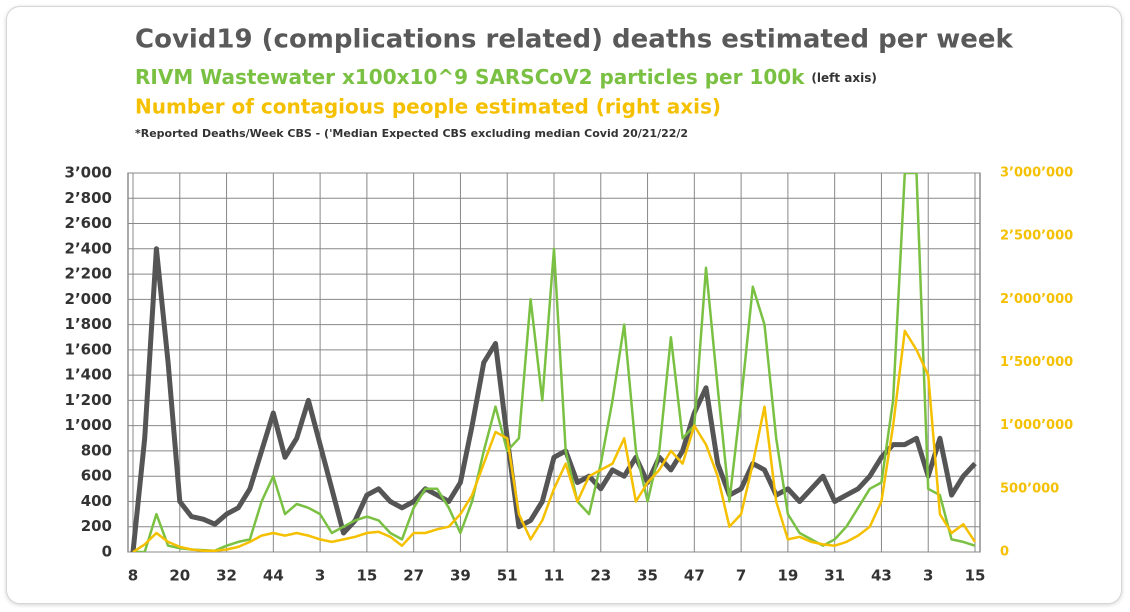  What do you see at coordinates (179, 576) in the screenshot?
I see `x-tick-label: 20` at bounding box center [179, 576].